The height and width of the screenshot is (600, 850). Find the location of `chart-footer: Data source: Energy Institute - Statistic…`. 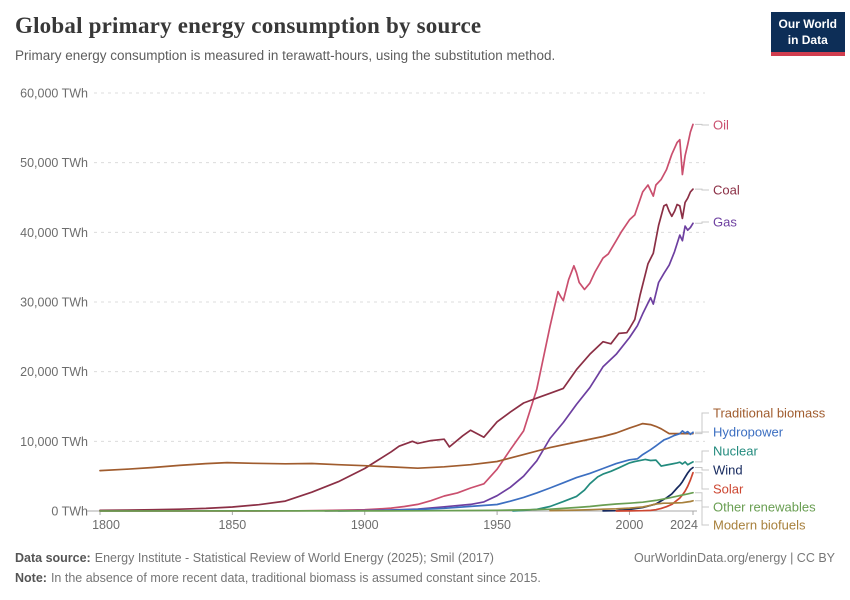

chart-footer: Data source: Energy Institute - Statistic… is located at coordinates (425, 568).